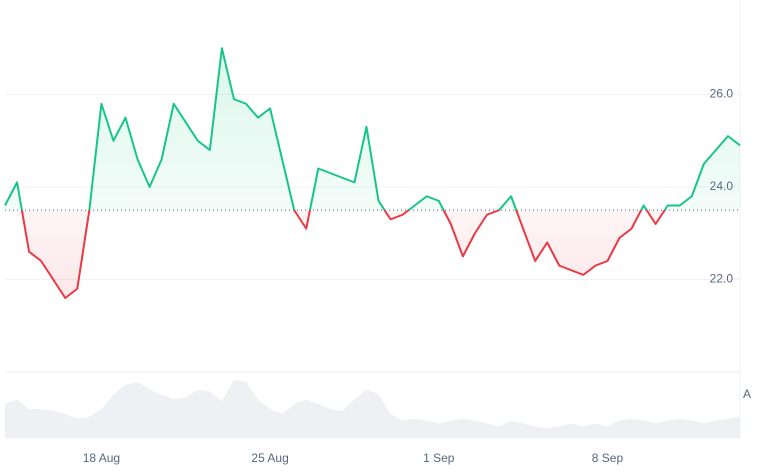  Describe the element at coordinates (722, 279) in the screenshot. I see `y-tick-label: 22.0` at that location.